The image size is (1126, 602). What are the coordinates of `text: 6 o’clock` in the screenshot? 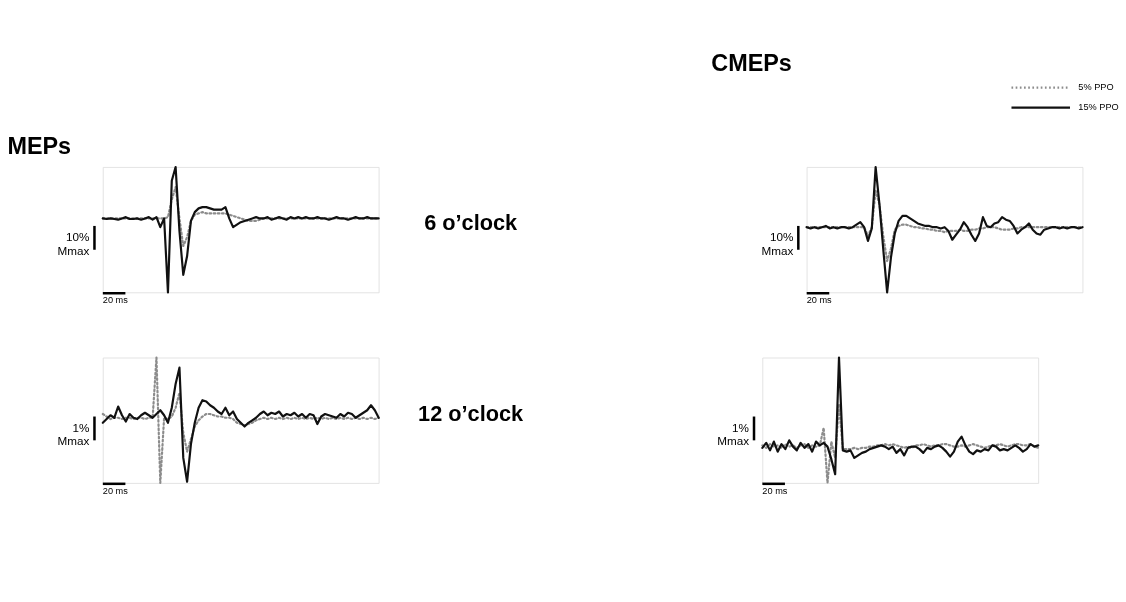 It's located at (471, 223).